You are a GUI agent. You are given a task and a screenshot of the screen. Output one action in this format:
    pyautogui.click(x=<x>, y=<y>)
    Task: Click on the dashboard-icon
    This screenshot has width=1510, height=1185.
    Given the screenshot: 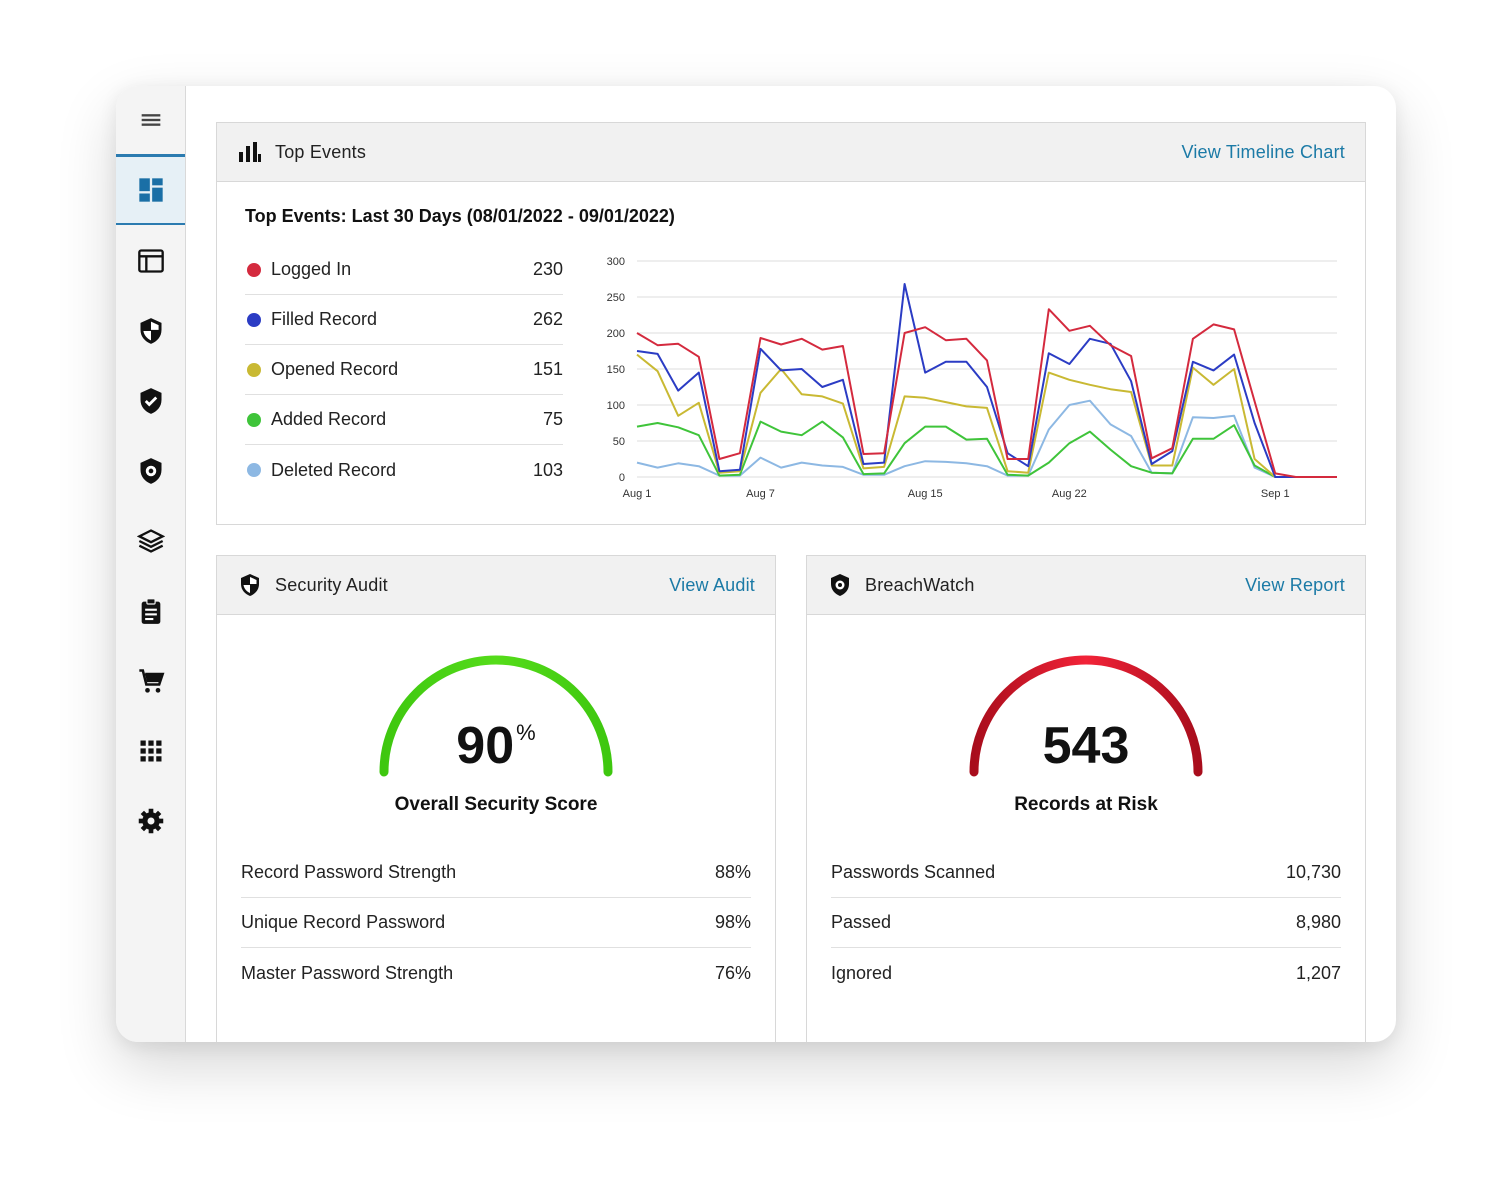 What is the action you would take?
    pyautogui.click(x=150, y=190)
    